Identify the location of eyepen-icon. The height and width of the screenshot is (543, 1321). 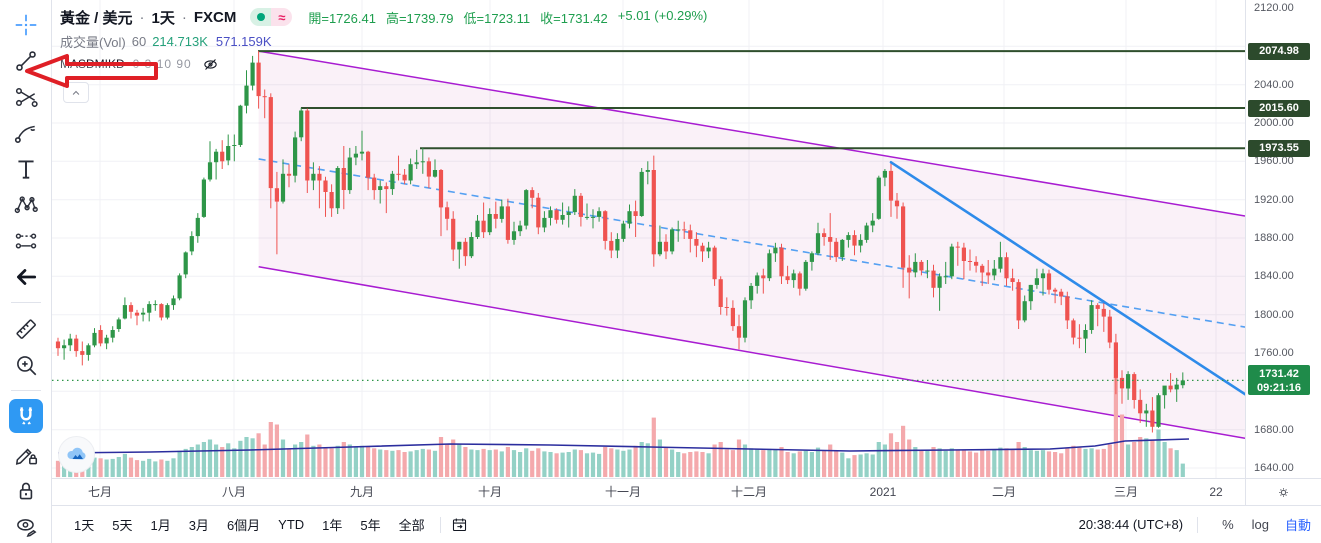
(26, 527).